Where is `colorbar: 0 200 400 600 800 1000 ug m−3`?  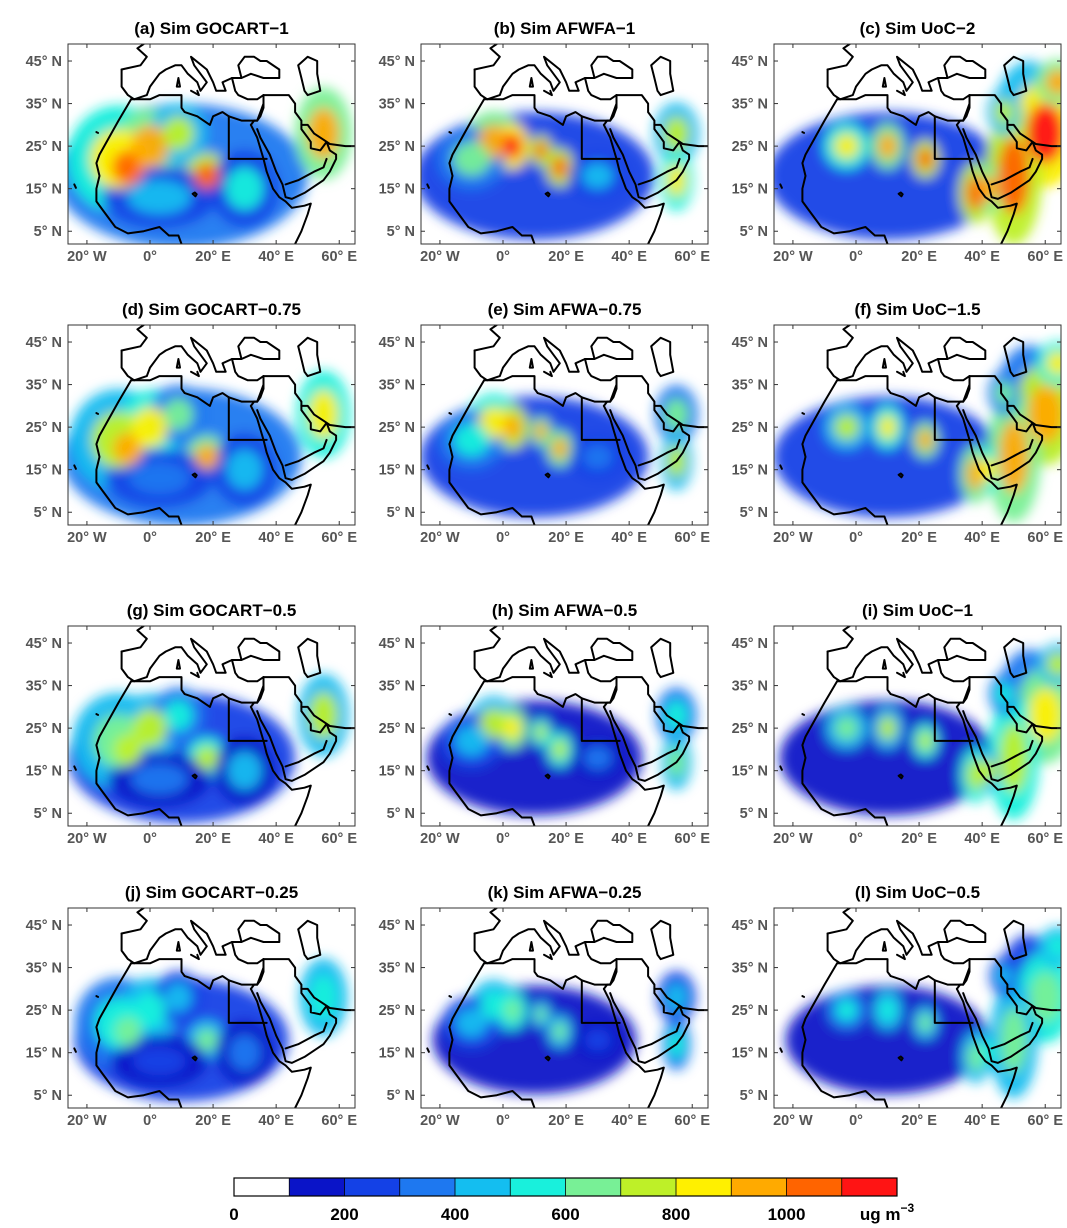 colorbar: 0 200 400 600 800 1000 ug m−3 is located at coordinates (572, 1200).